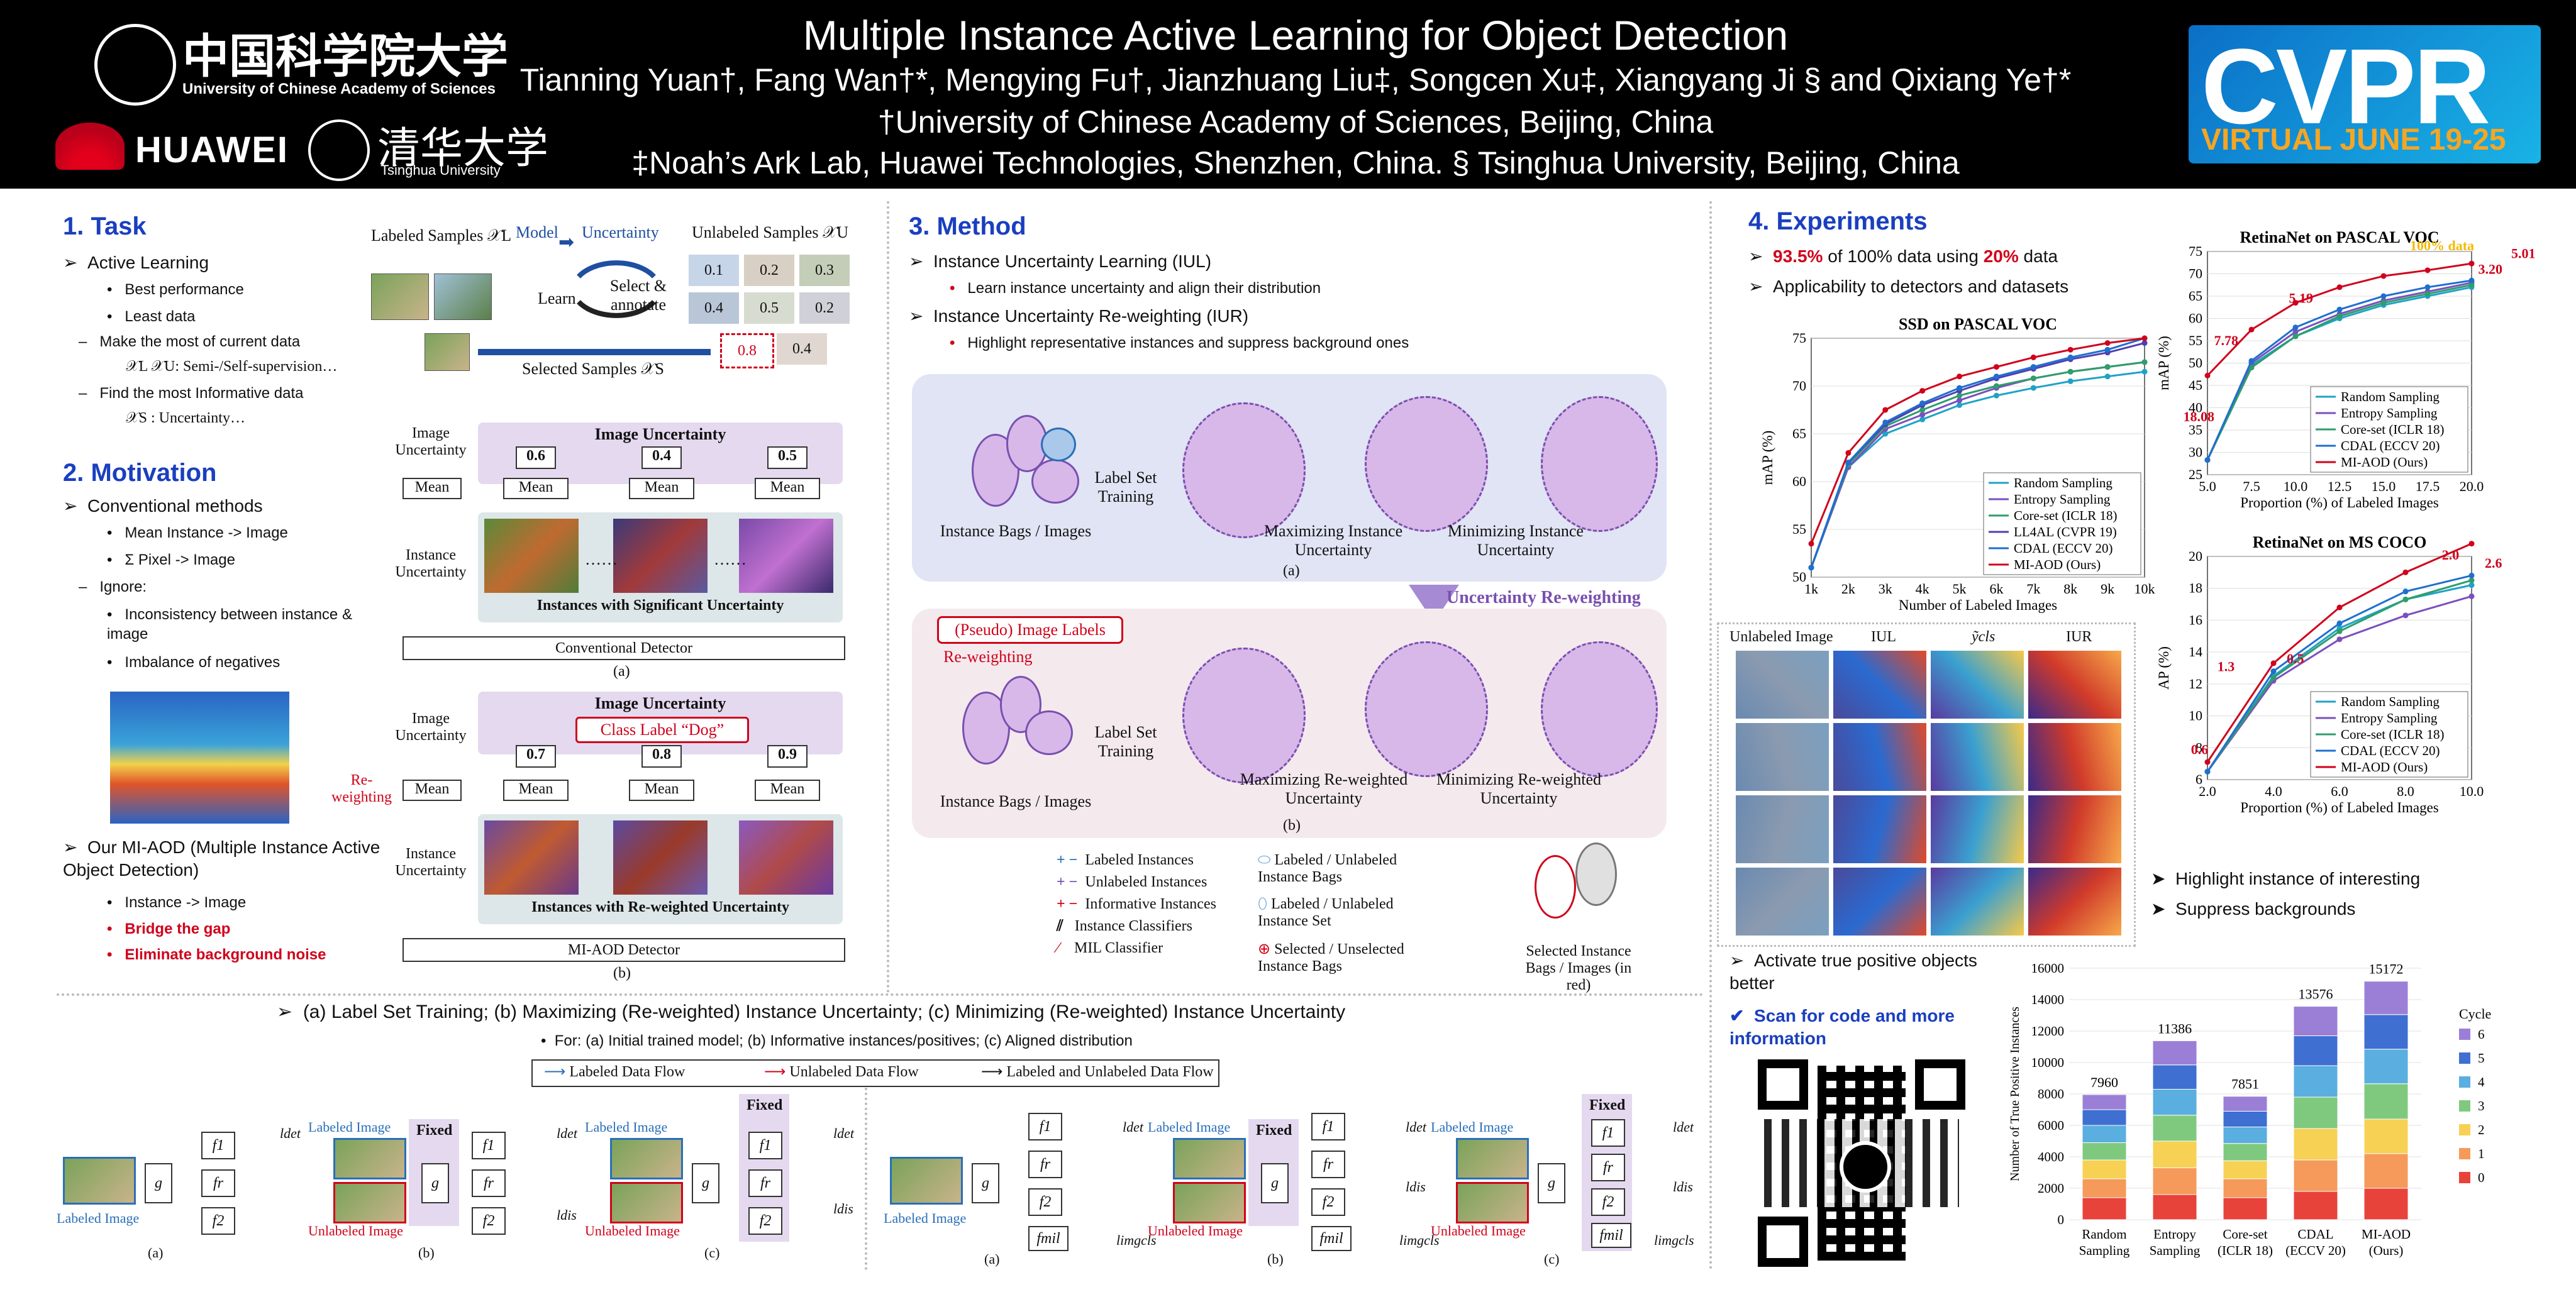 The image size is (2576, 1292). What do you see at coordinates (1842, 1027) in the screenshot?
I see `scan-label: Scan for code and more information` at bounding box center [1842, 1027].